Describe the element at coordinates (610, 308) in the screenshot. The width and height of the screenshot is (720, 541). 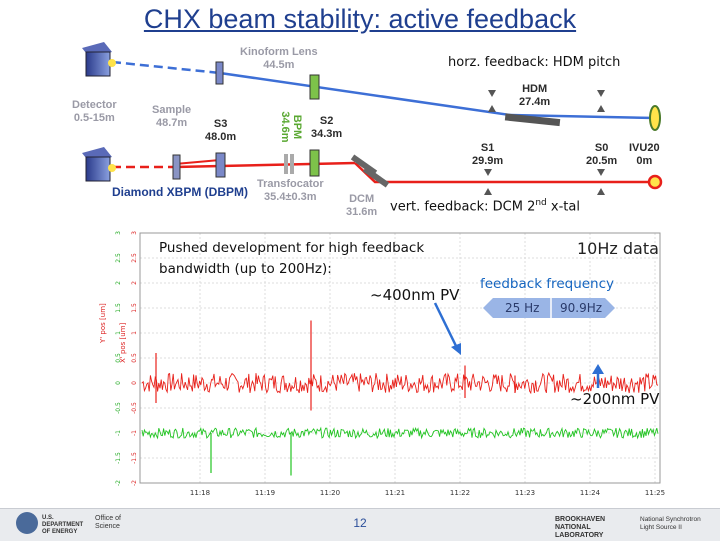
I see `freq-arrow-right` at that location.